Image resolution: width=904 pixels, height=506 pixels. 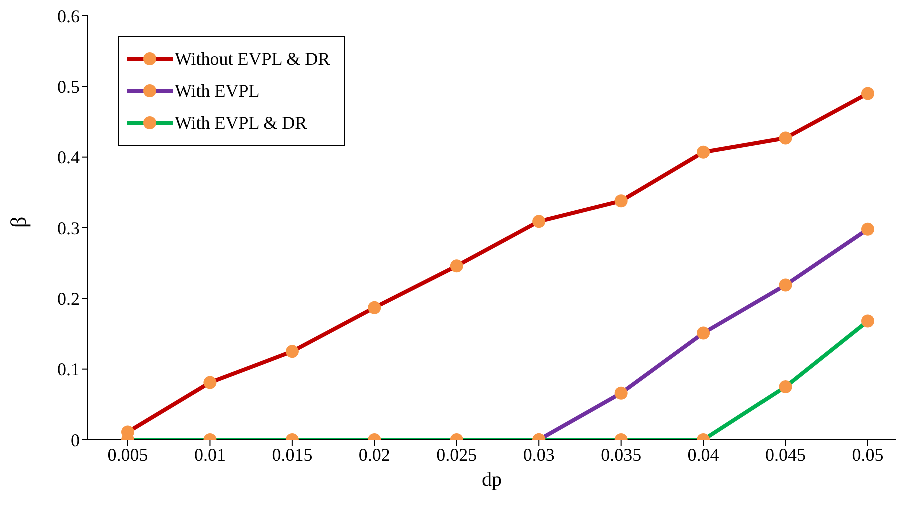 What do you see at coordinates (539, 454) in the screenshot?
I see `x-tick-label: 0.03` at bounding box center [539, 454].